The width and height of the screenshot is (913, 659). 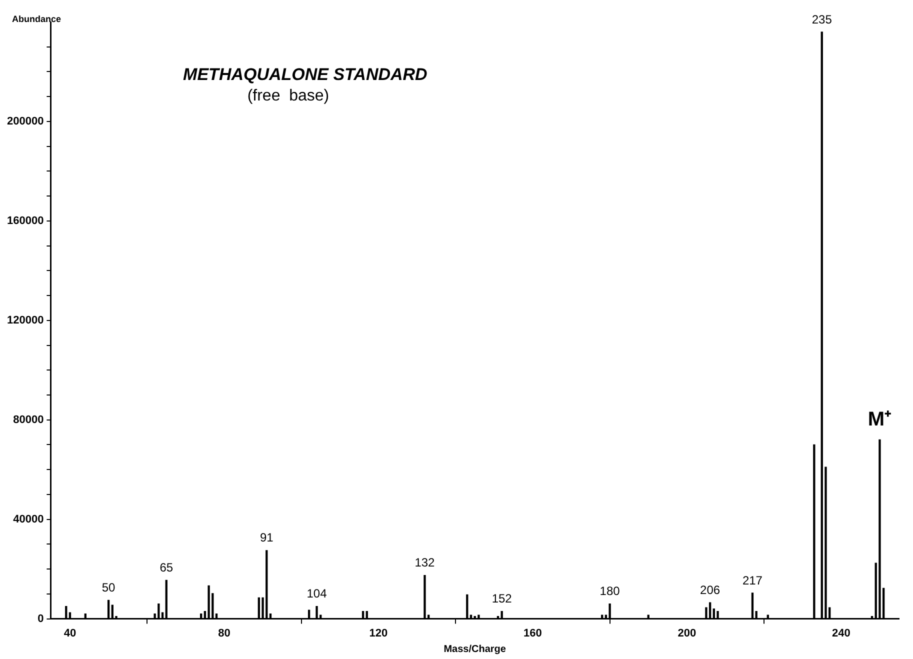 I want to click on annotation: 132, so click(x=425, y=563).